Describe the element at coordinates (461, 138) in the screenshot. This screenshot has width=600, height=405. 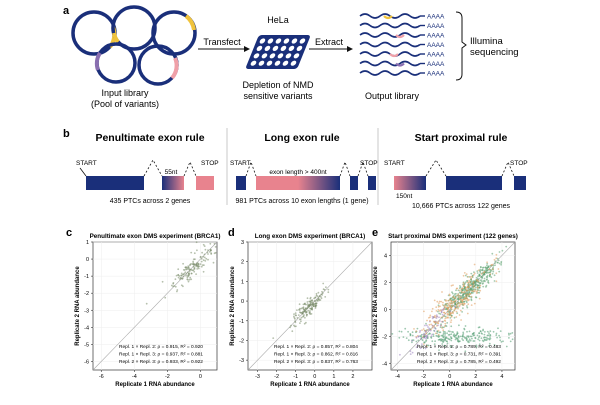
I see `rule-3-title: Start proximal rule` at that location.